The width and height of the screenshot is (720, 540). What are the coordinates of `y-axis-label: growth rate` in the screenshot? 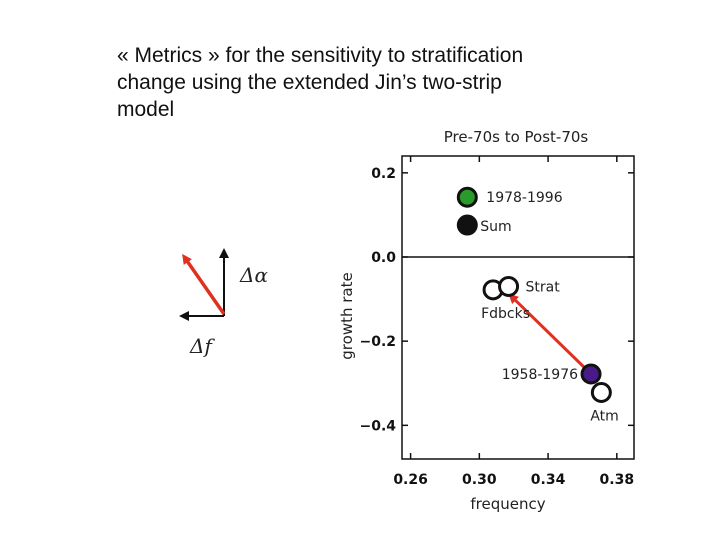 It's located at (347, 315).